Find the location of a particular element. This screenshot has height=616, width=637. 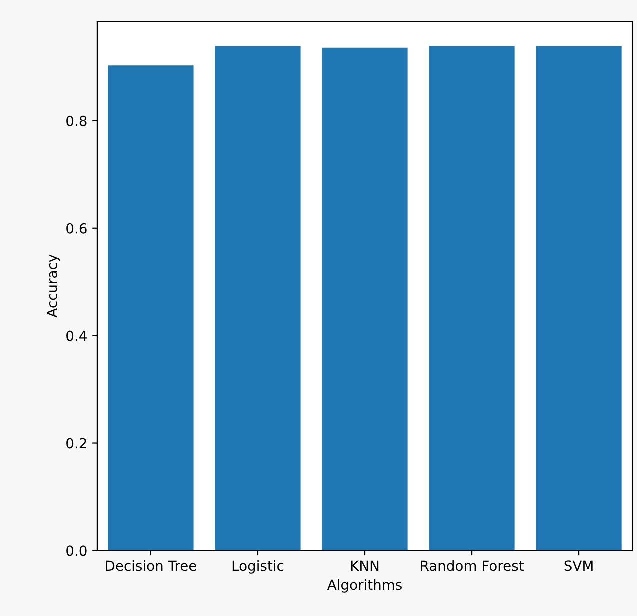

y-tick-label: 0.6 is located at coordinates (76, 228).